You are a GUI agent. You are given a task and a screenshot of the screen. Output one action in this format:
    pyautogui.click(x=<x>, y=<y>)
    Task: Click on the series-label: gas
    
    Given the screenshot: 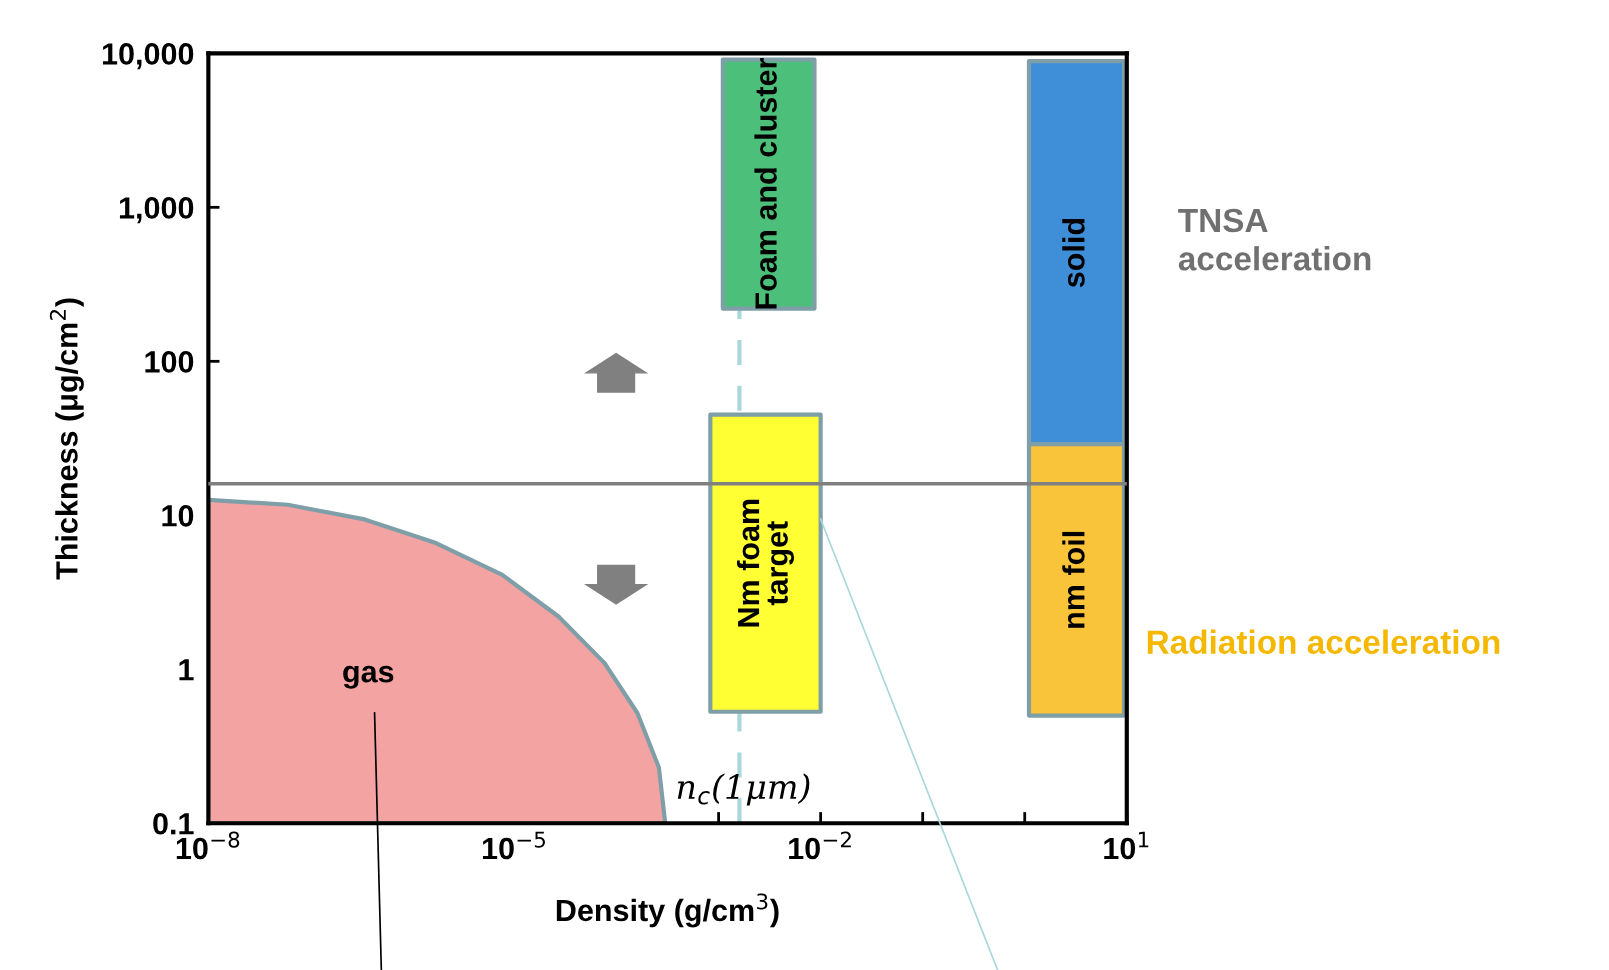 What is the action you would take?
    pyautogui.click(x=368, y=677)
    